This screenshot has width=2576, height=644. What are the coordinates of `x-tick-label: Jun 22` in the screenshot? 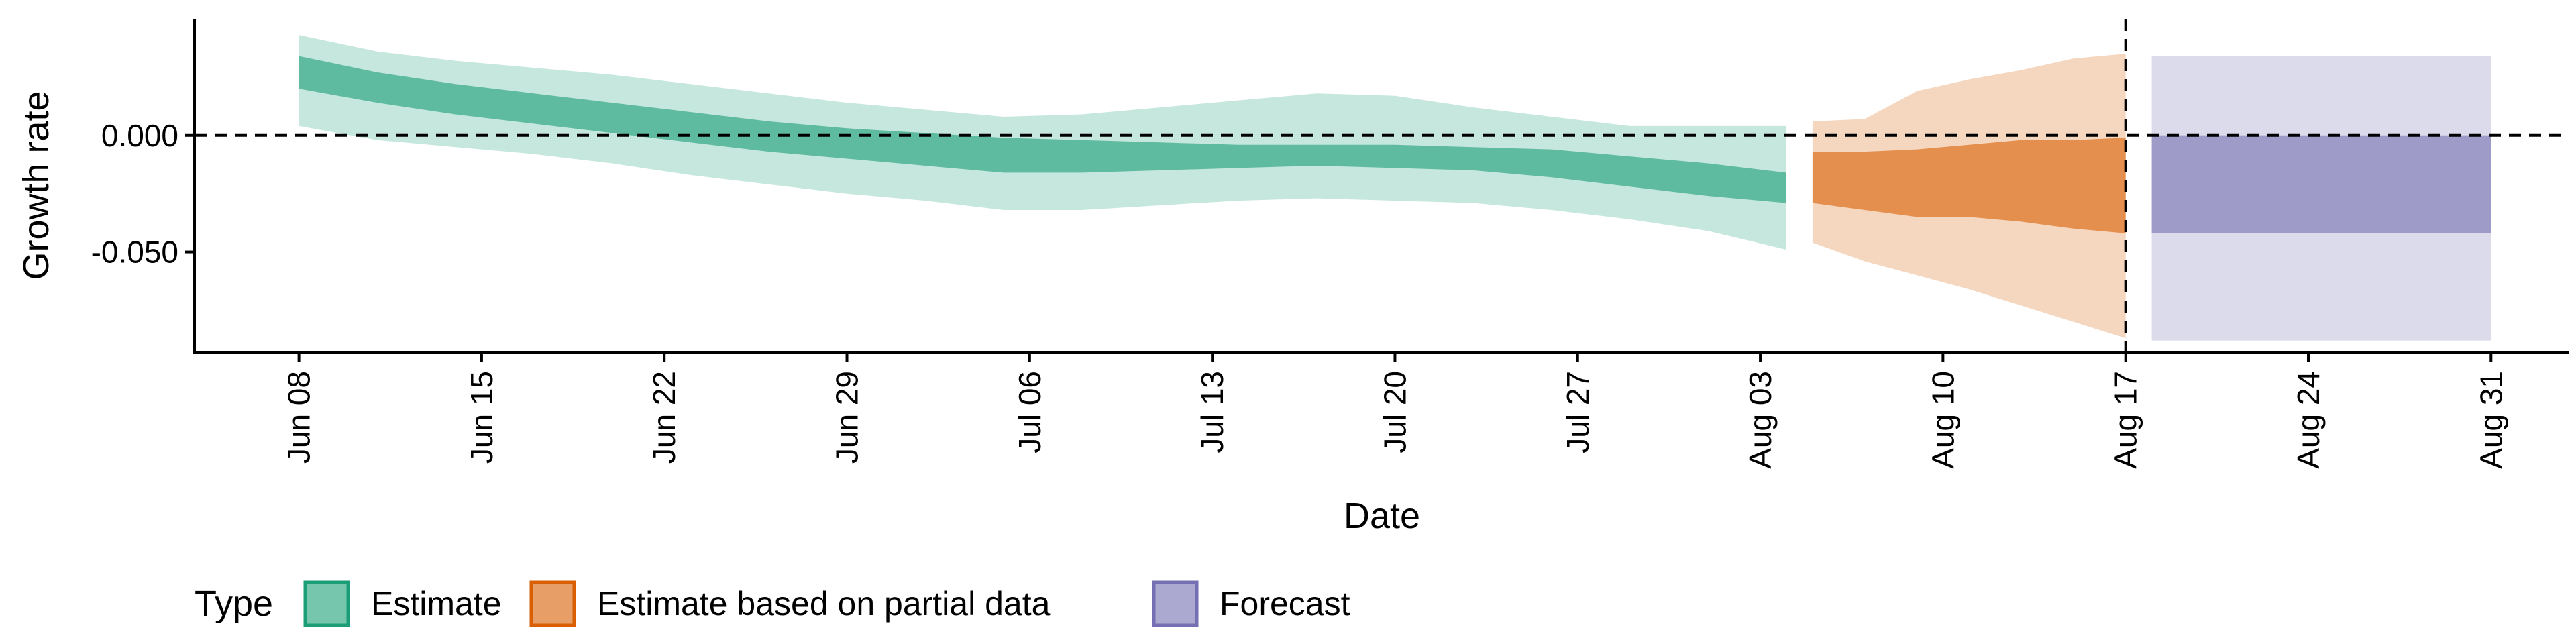 It's located at (664, 417).